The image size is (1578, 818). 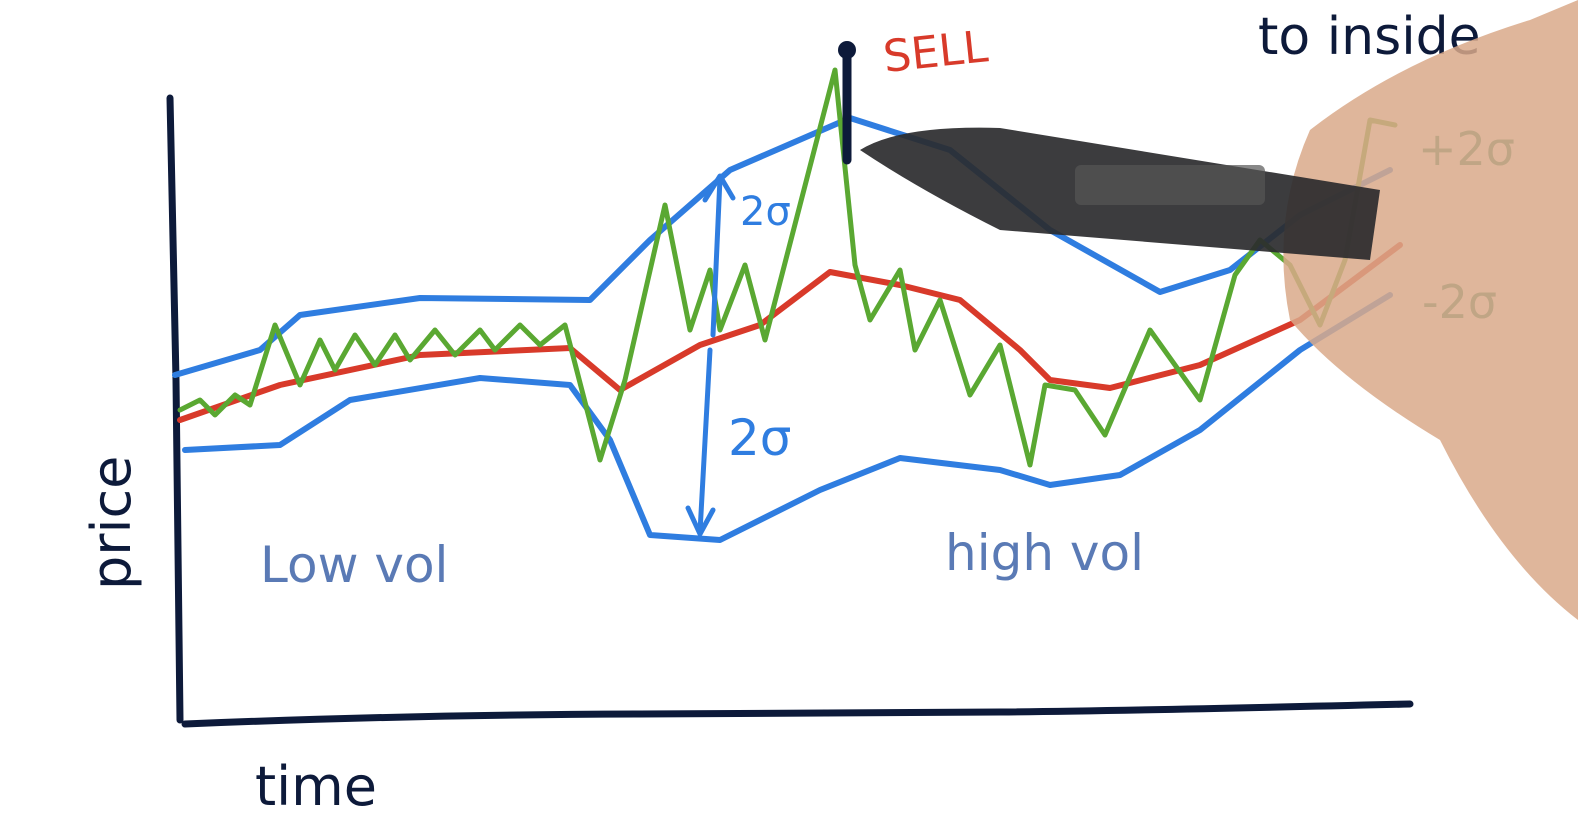 What do you see at coordinates (111, 523) in the screenshot?
I see `y-axis-label: price` at bounding box center [111, 523].